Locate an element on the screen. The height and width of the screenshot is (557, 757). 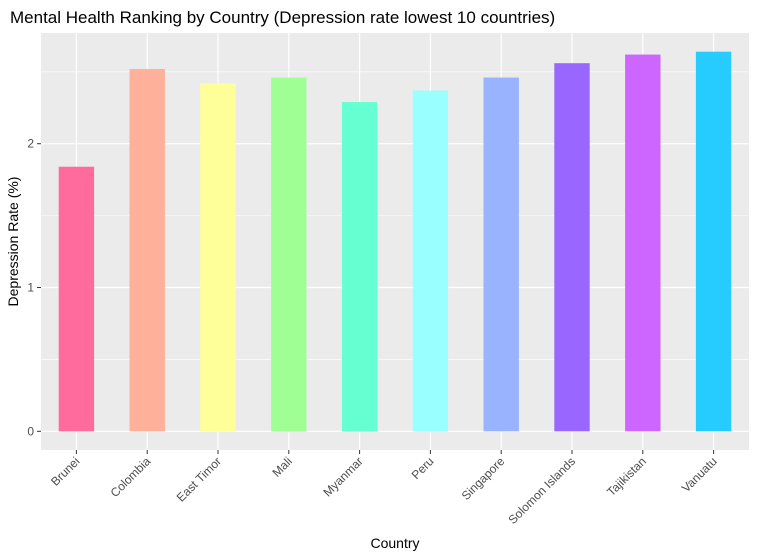
x-tick-label: Singapore is located at coordinates (483, 478).